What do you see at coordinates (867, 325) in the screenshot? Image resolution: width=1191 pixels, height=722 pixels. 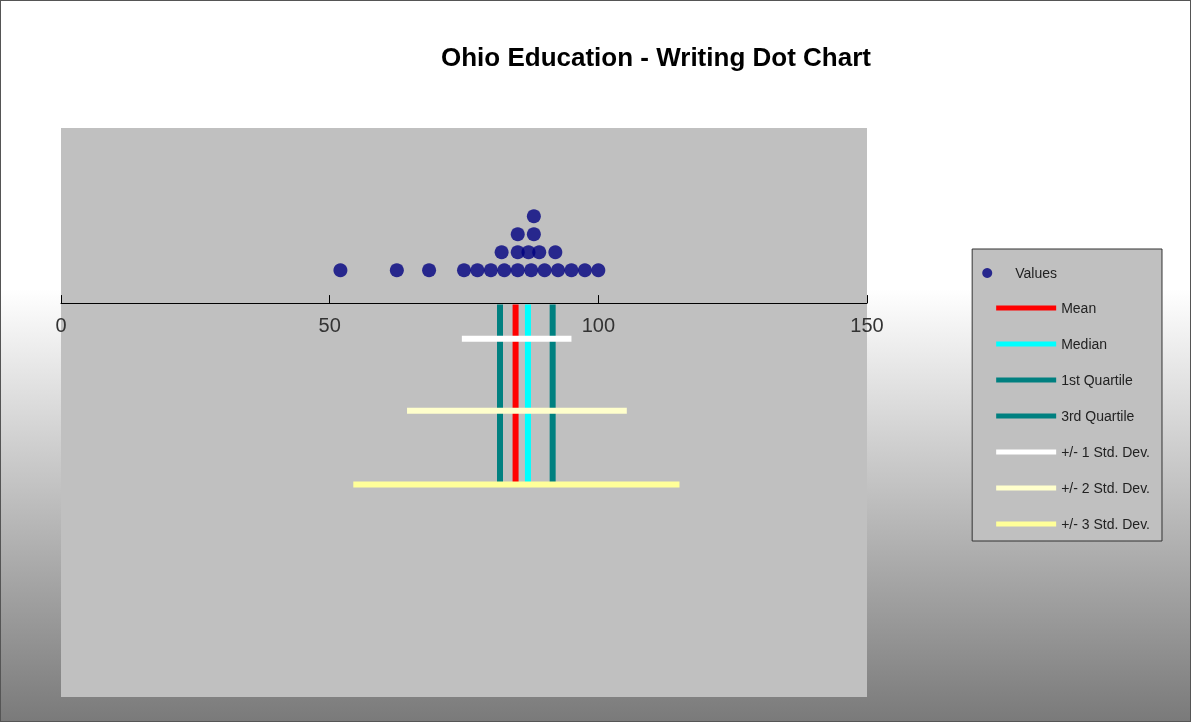 I see `x-tick-label: 150` at bounding box center [867, 325].